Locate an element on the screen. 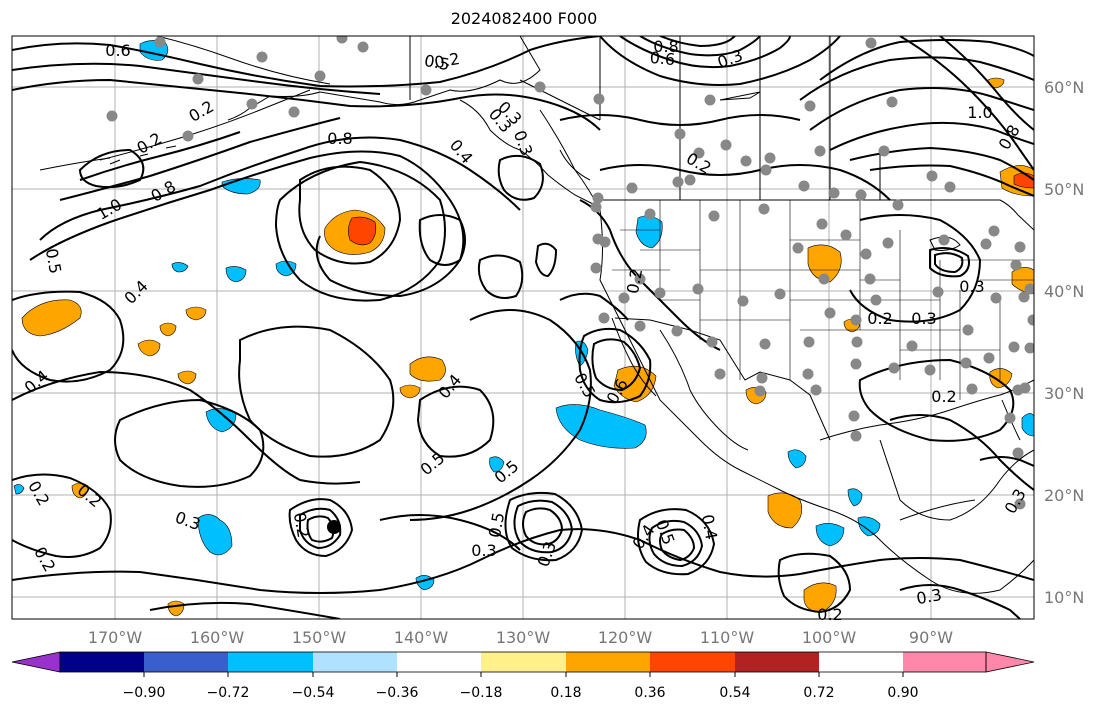  longitude-label: 110°W is located at coordinates (727, 637).